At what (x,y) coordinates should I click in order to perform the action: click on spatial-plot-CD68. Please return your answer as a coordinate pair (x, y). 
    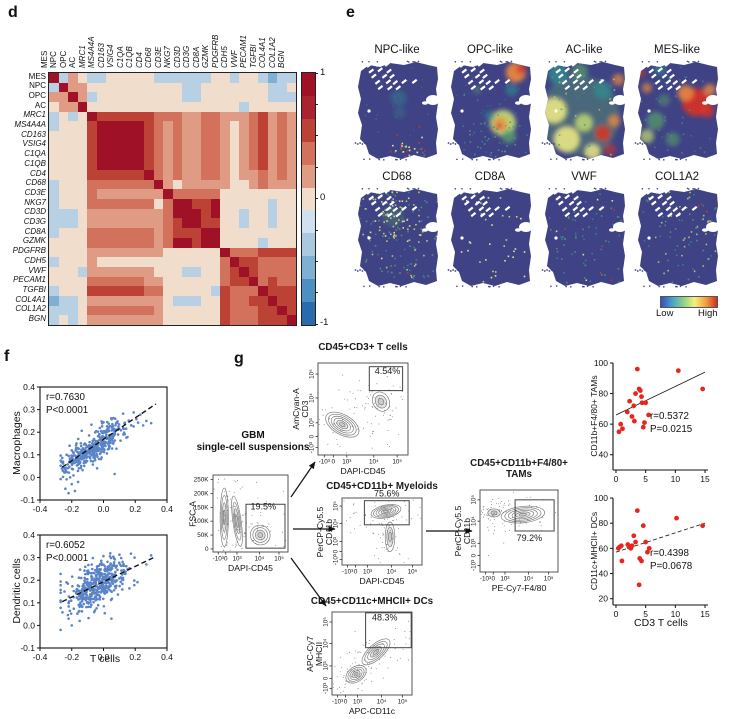
    Looking at the image, I should click on (397, 237).